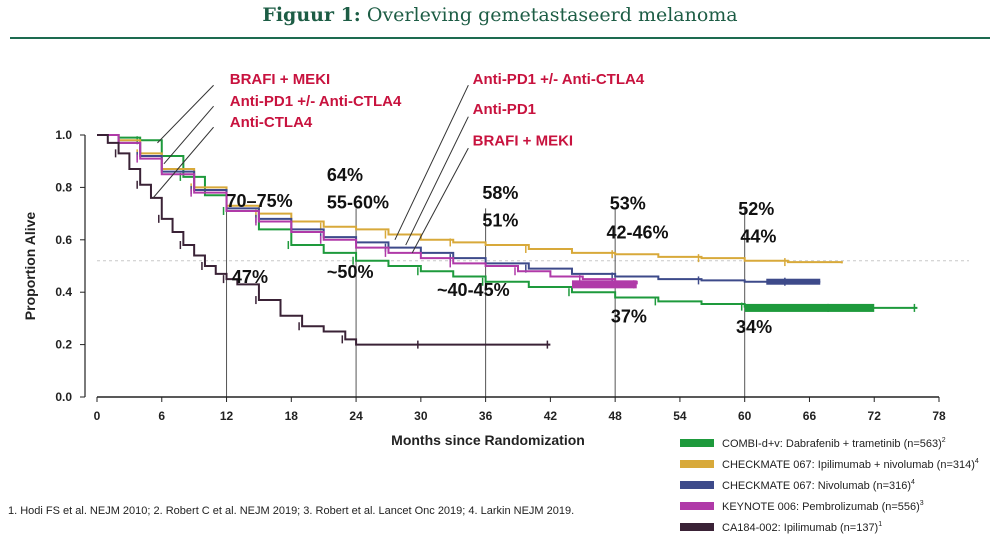  I want to click on x-tick-label: 12, so click(227, 416).